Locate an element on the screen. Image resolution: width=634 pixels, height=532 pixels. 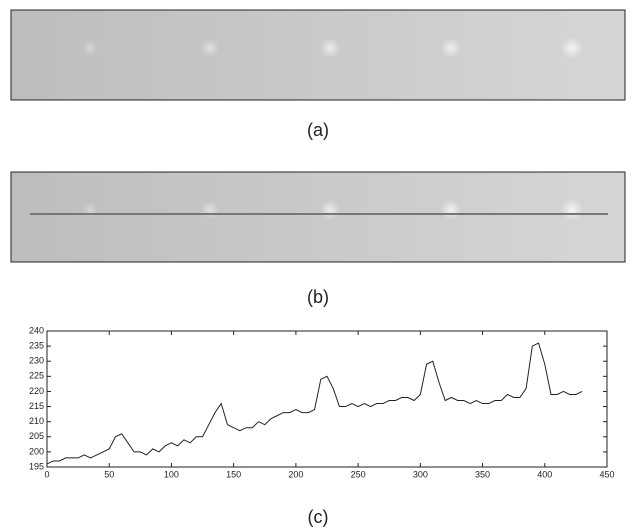
y-tick-label: 235 is located at coordinates (36, 345).